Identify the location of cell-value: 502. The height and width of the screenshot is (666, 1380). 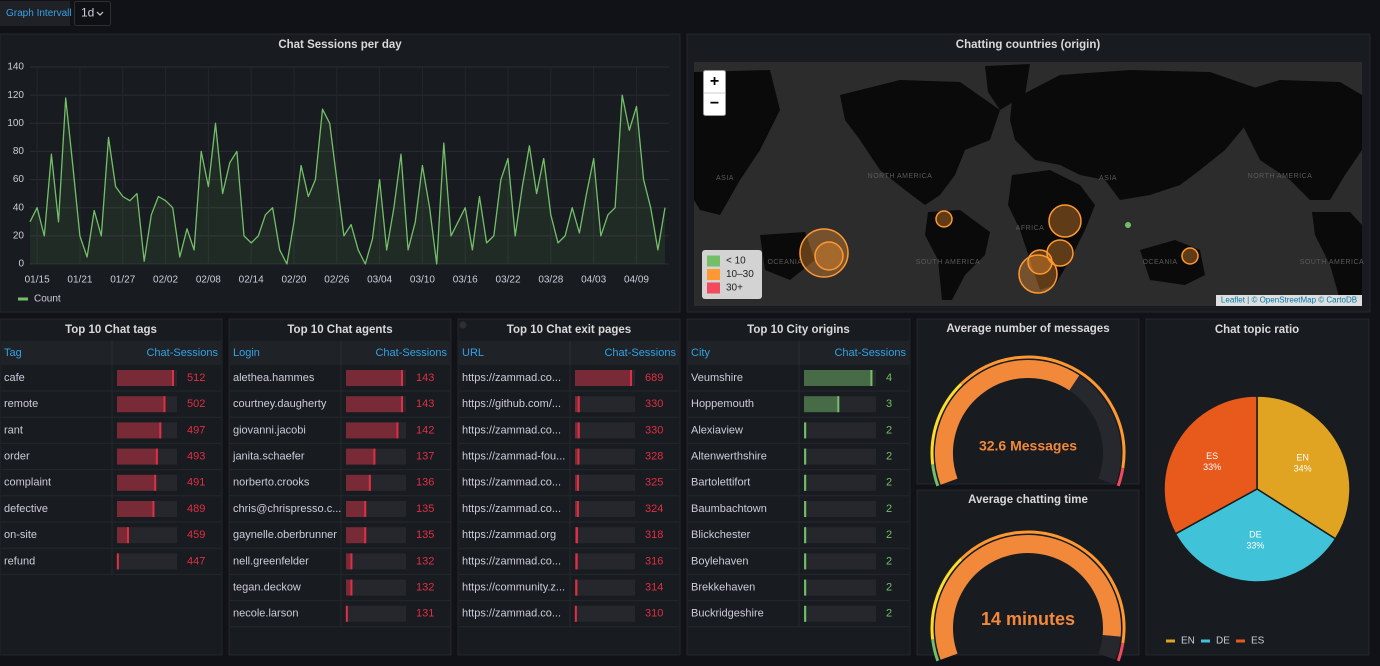
(196, 404).